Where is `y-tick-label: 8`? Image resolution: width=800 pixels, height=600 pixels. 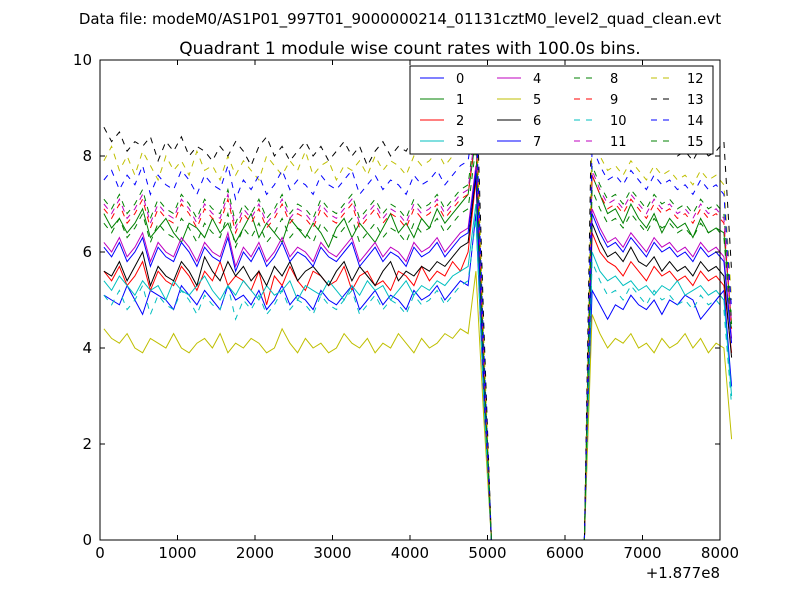 y-tick-label: 8 is located at coordinates (87, 156).